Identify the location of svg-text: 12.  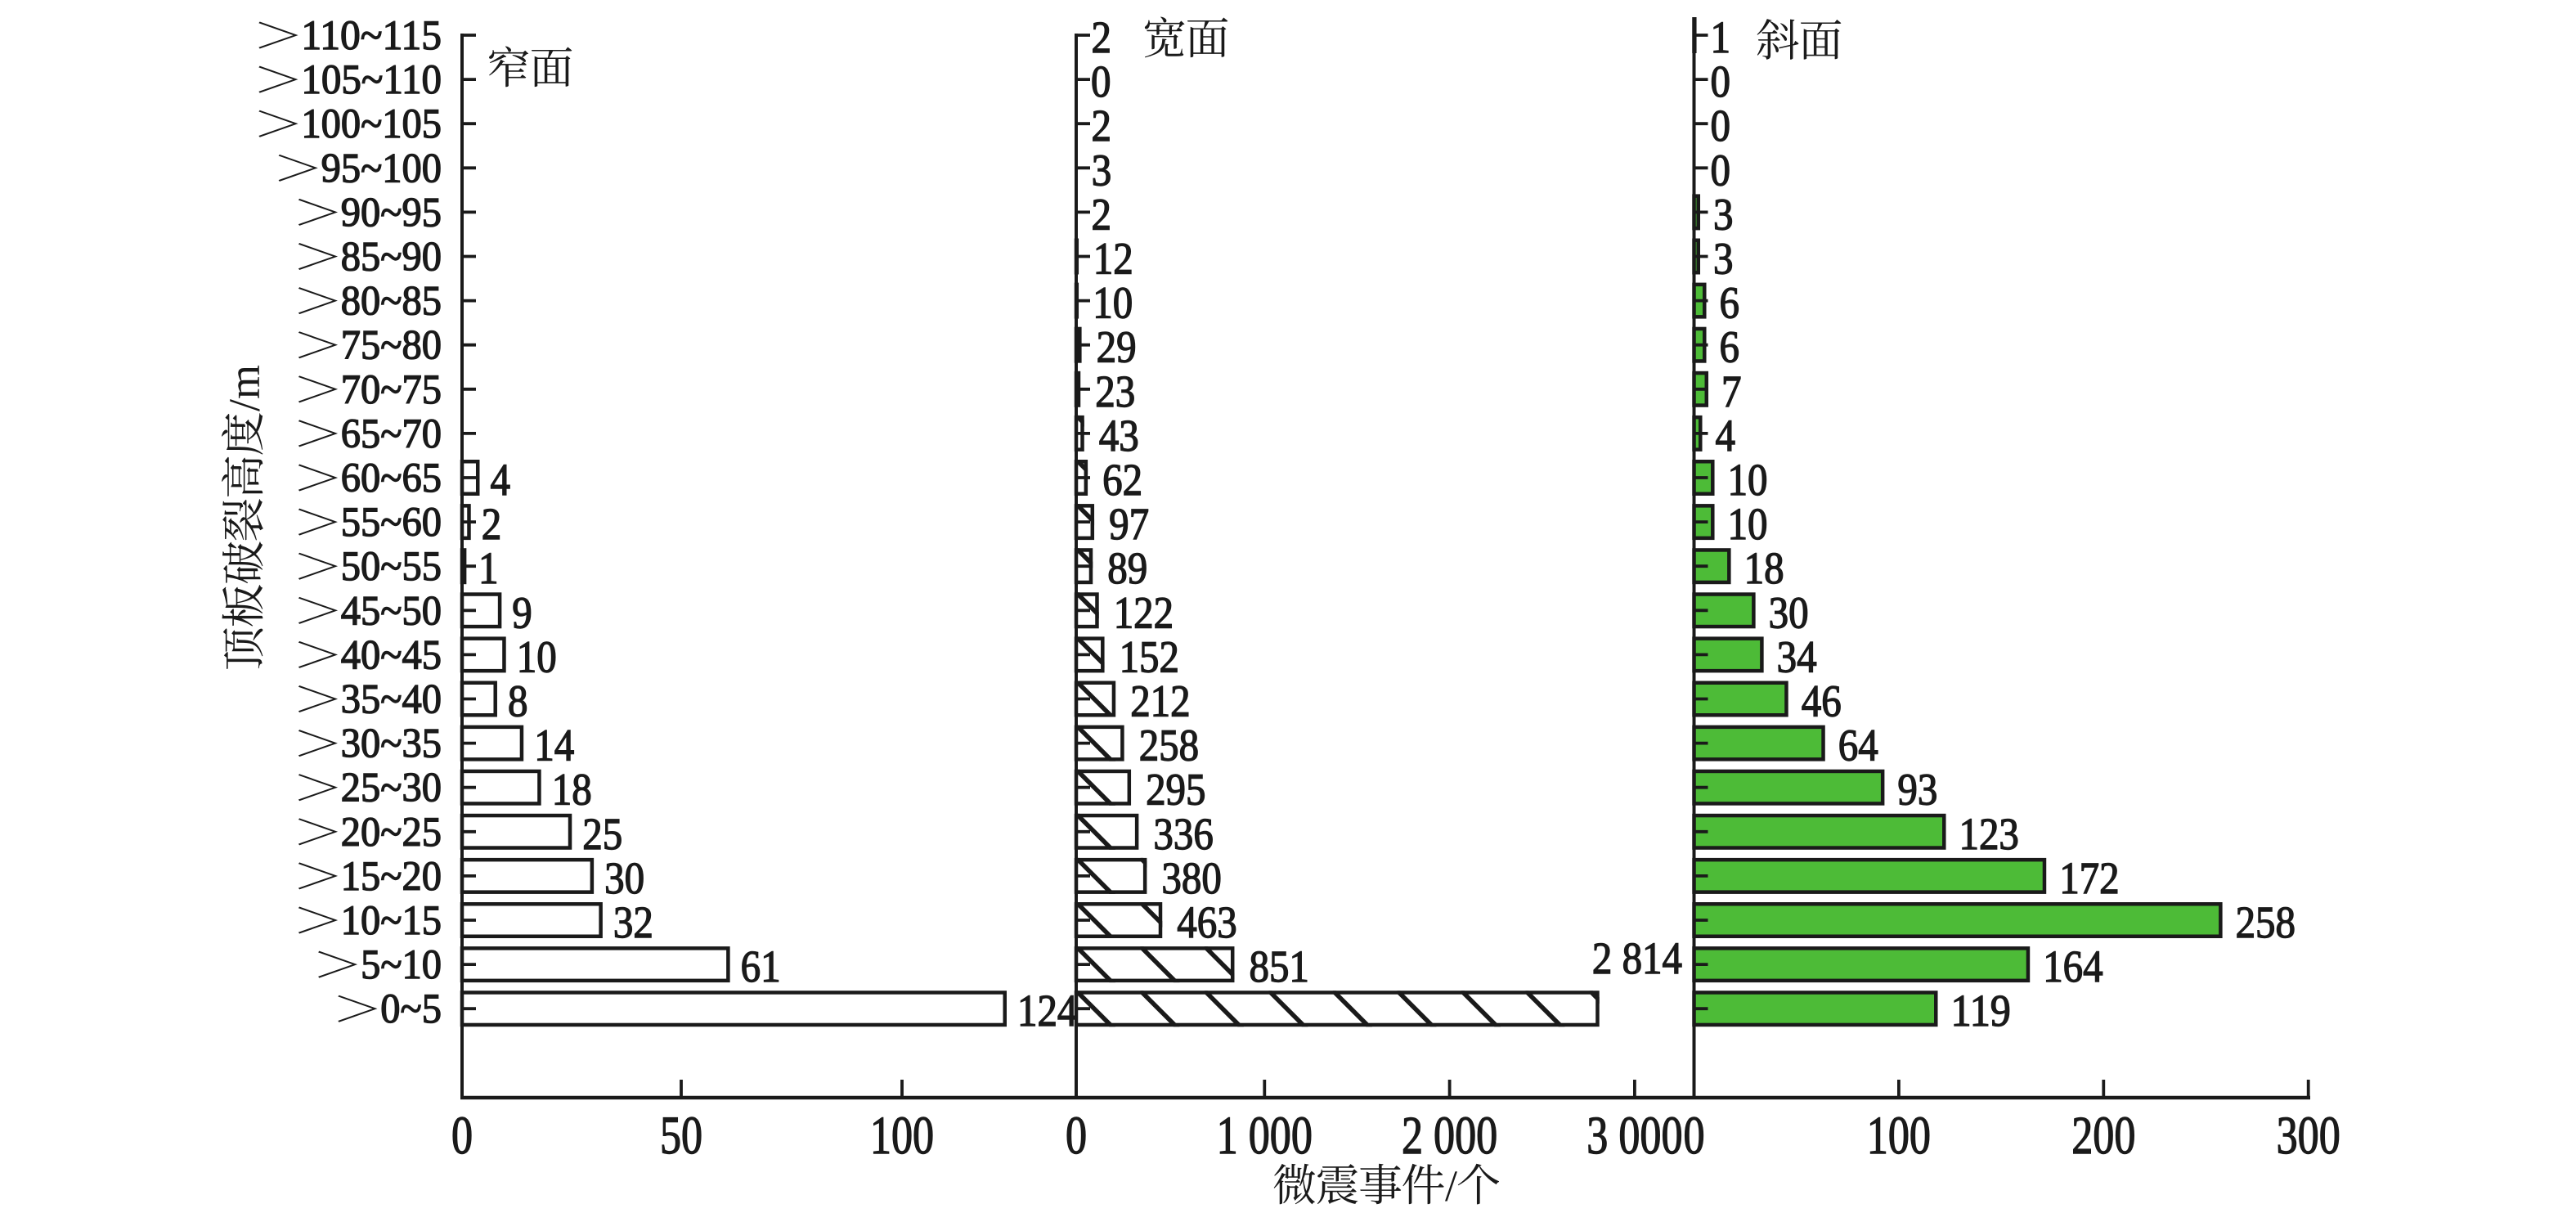
(1113, 259).